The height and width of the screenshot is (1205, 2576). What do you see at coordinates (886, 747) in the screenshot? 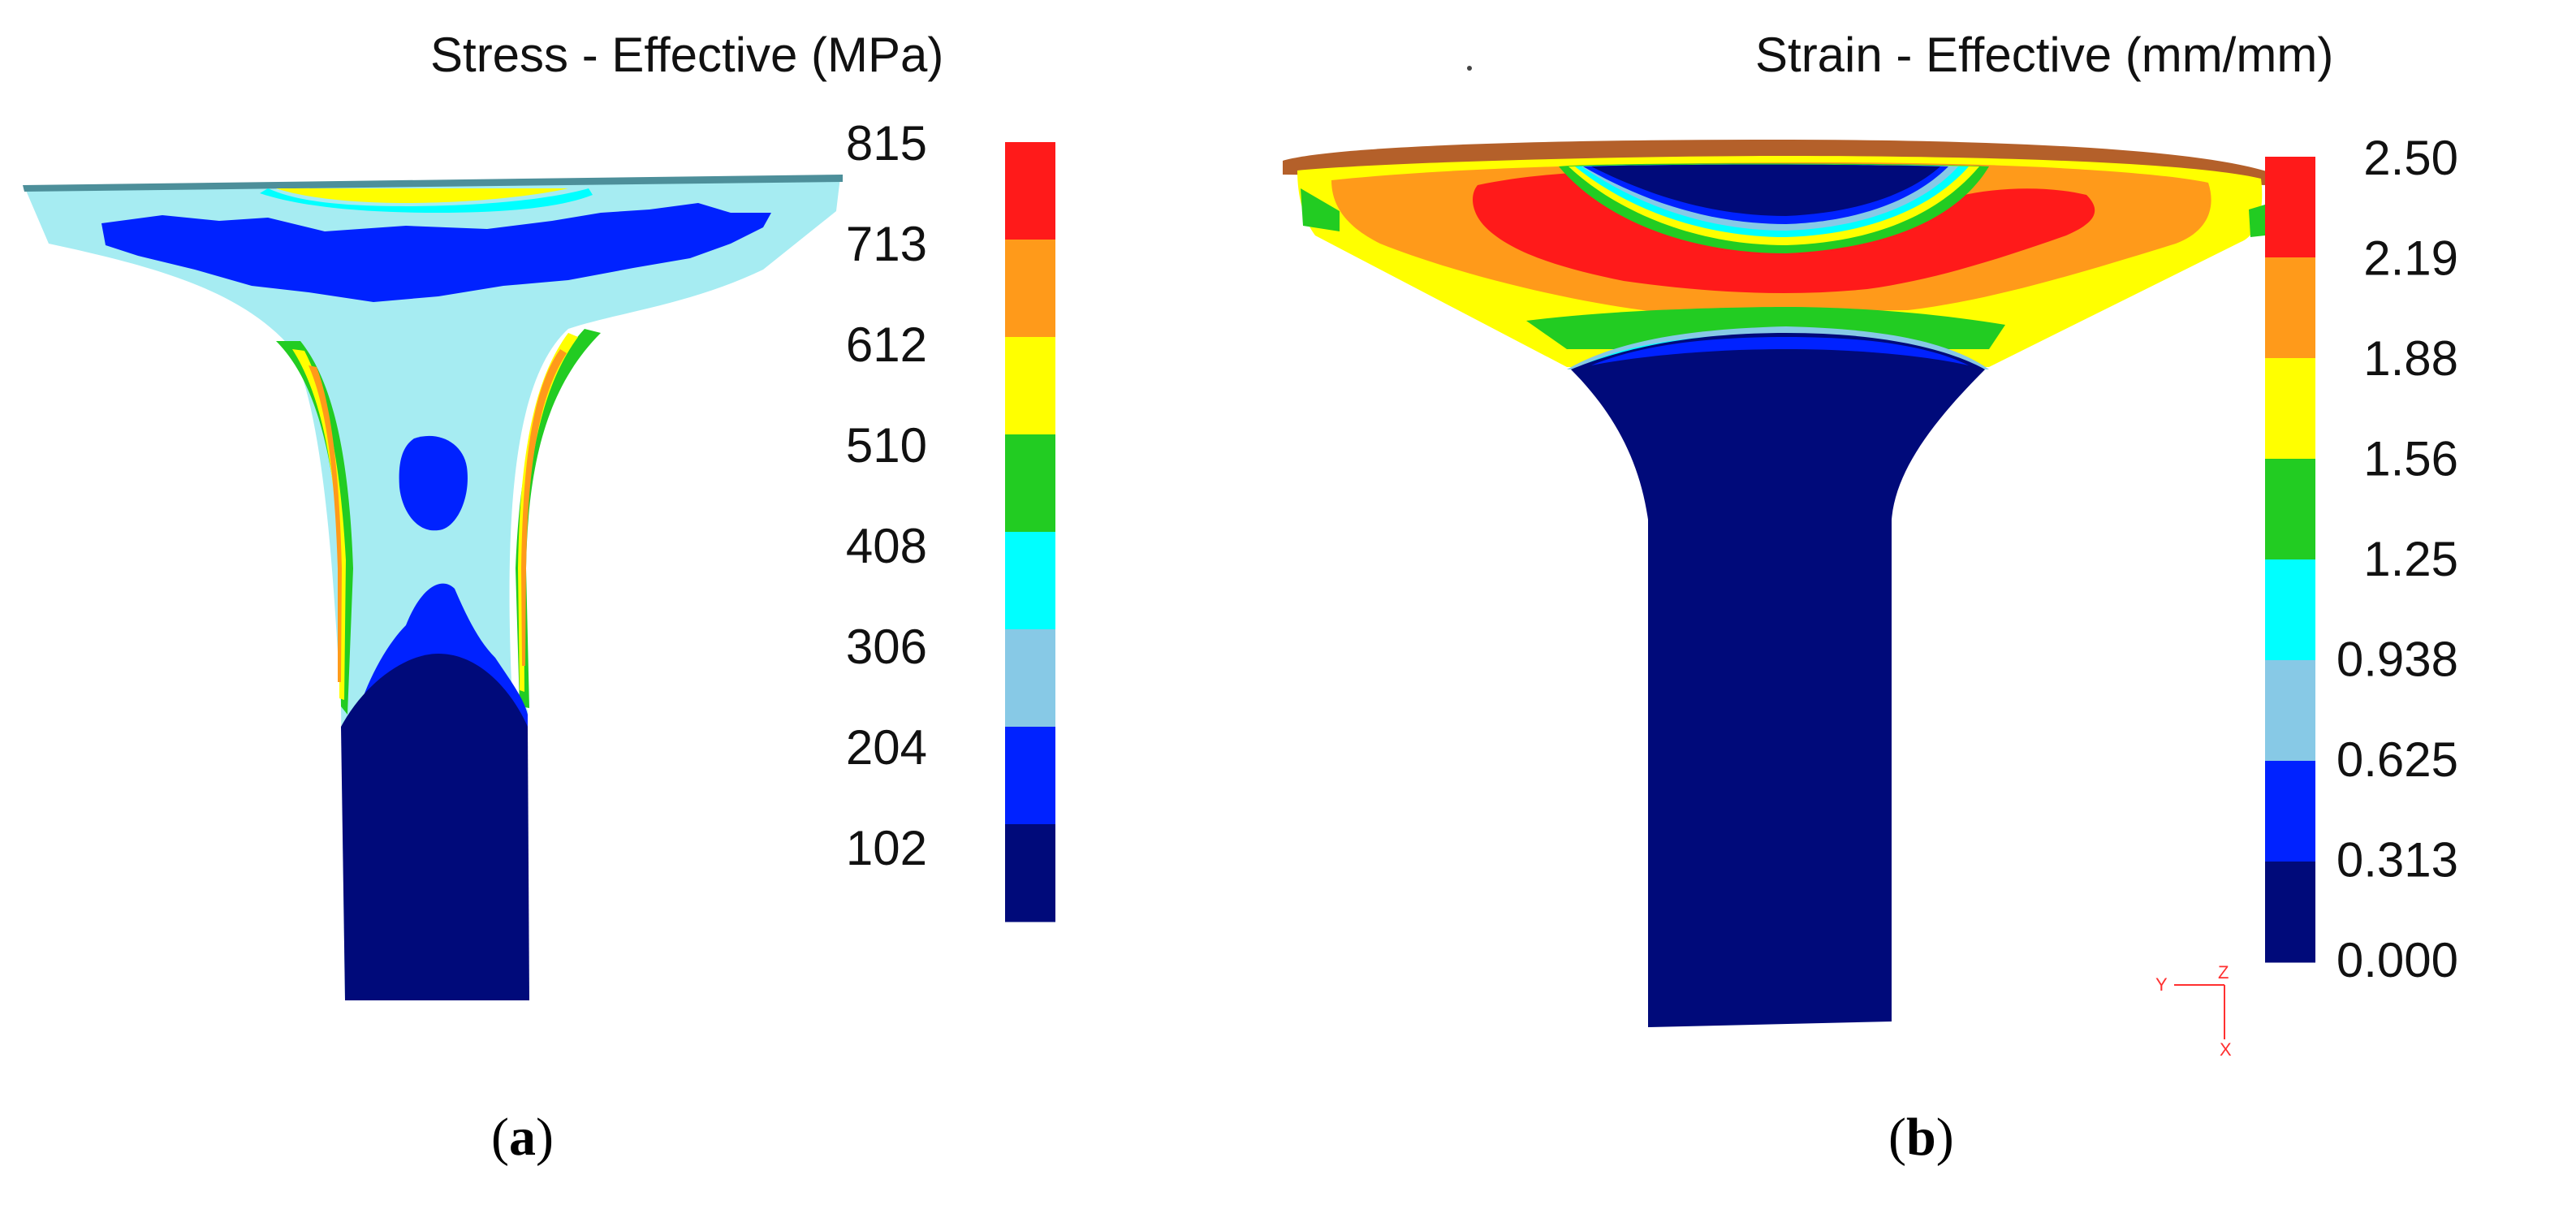
I see `legend-tick-label: 204` at bounding box center [886, 747].